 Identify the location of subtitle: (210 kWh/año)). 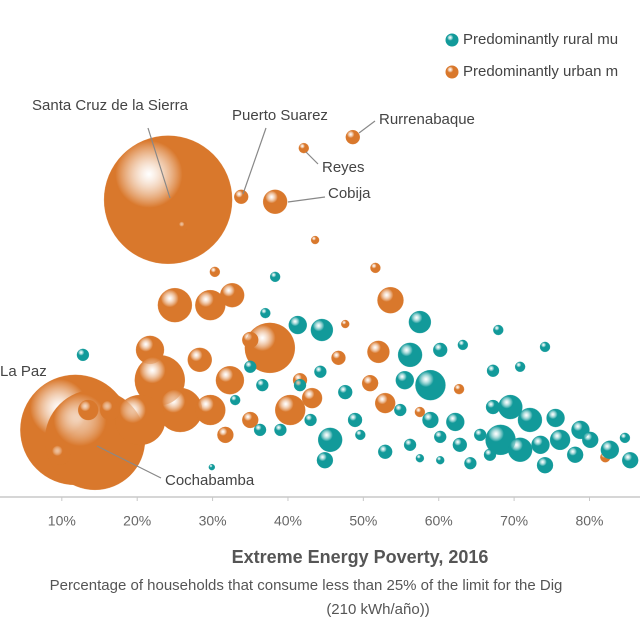
(377, 609).